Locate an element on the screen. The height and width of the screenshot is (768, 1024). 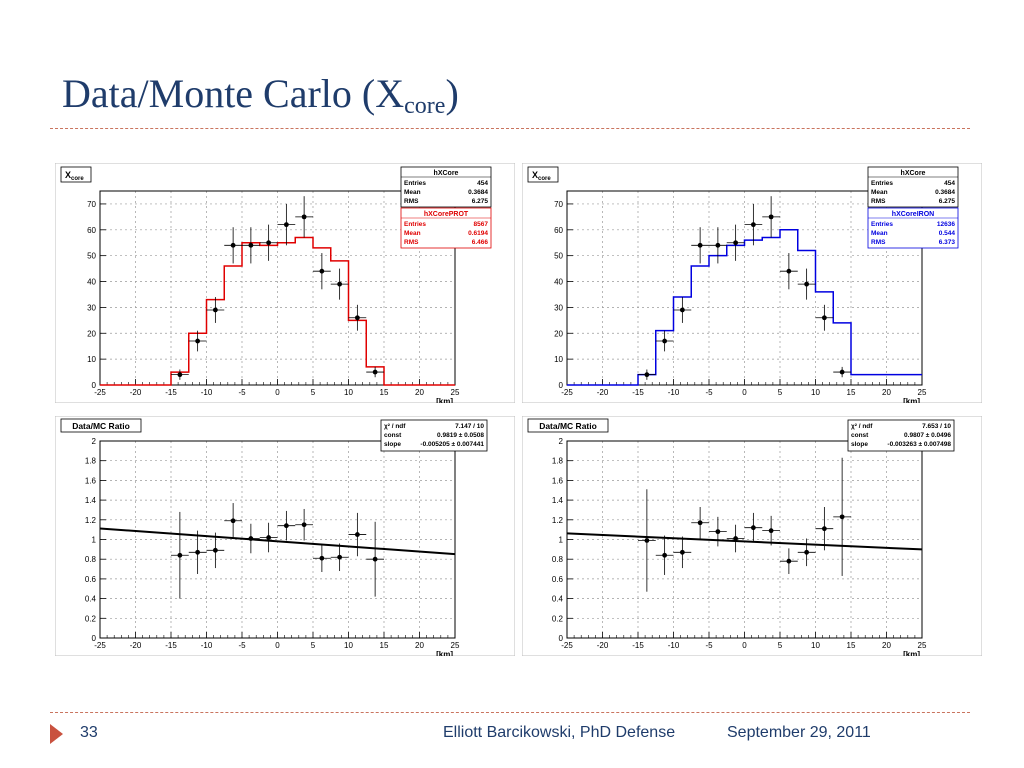
chart-title-main: X is located at coordinates (68, 175).